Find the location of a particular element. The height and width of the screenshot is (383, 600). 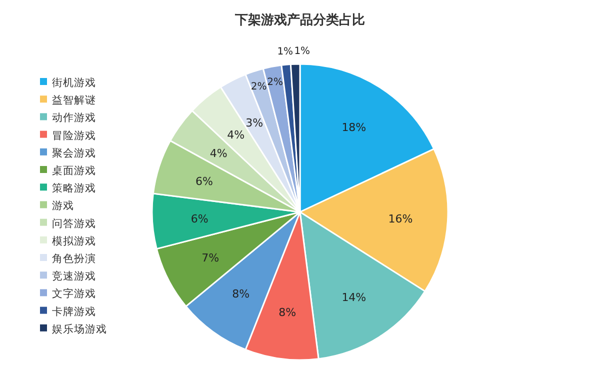

legend-label: 聚会游戏 is located at coordinates (74, 153).